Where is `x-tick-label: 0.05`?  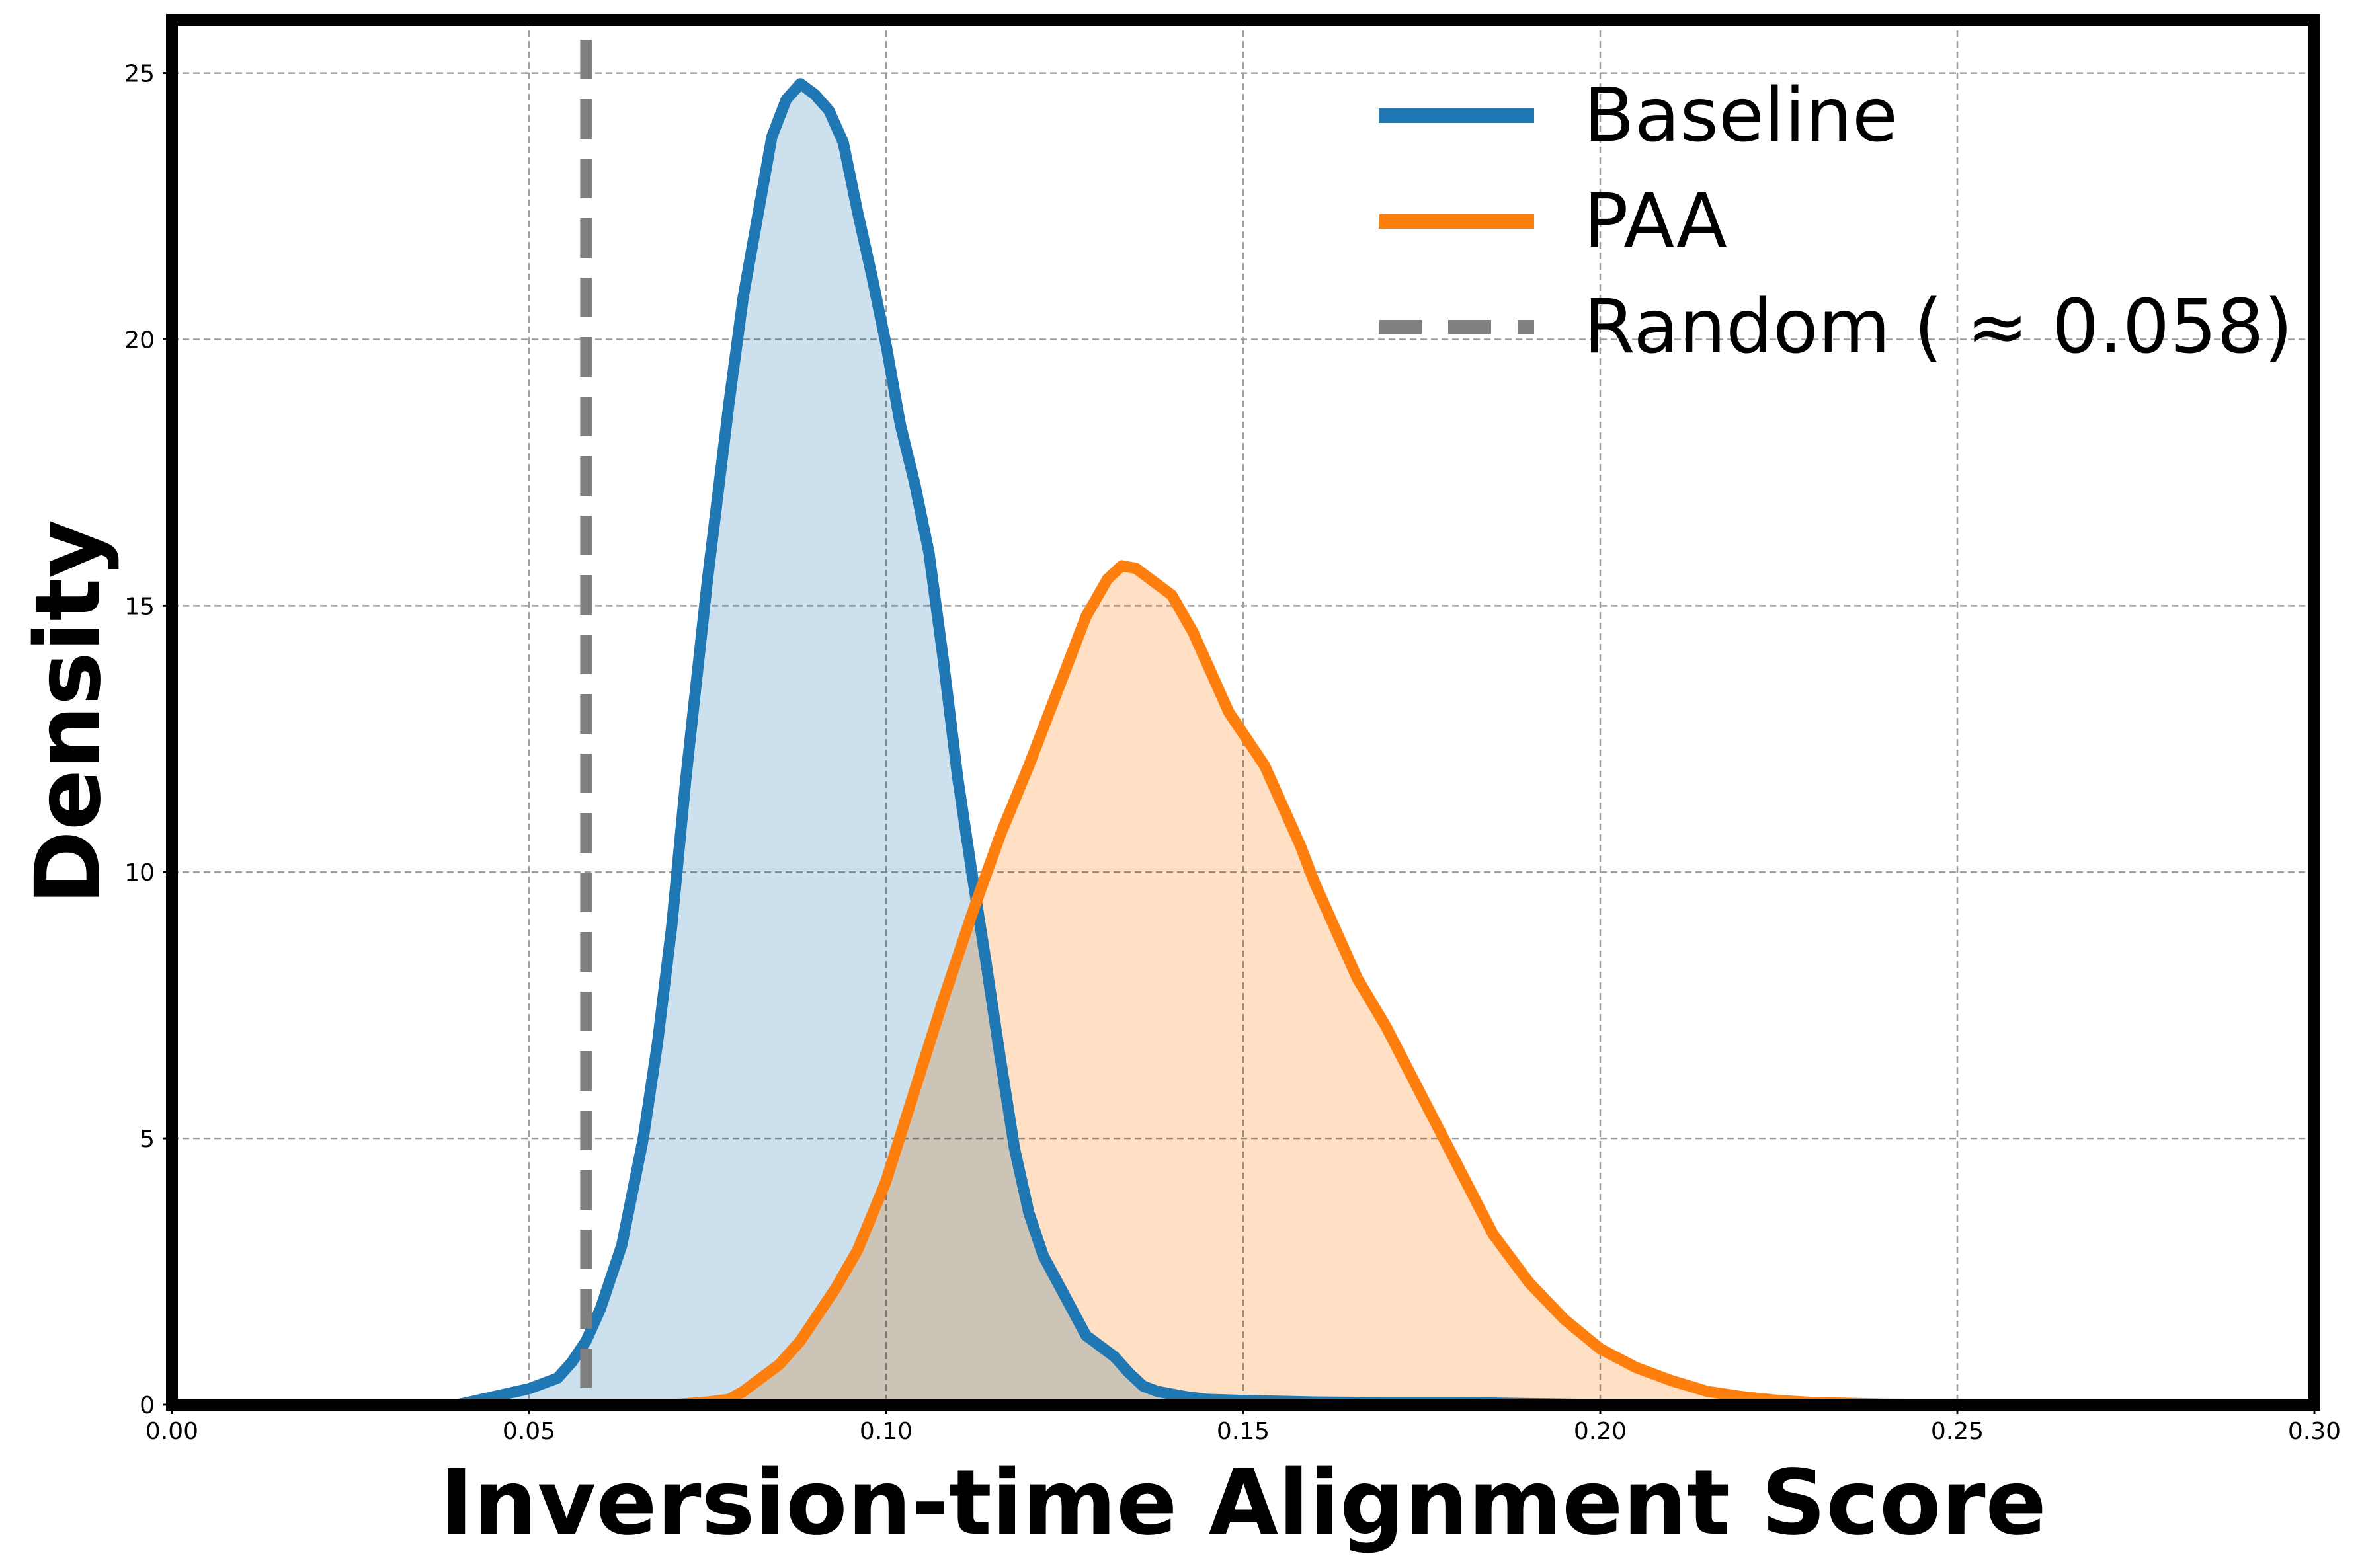 x-tick-label: 0.05 is located at coordinates (529, 1431).